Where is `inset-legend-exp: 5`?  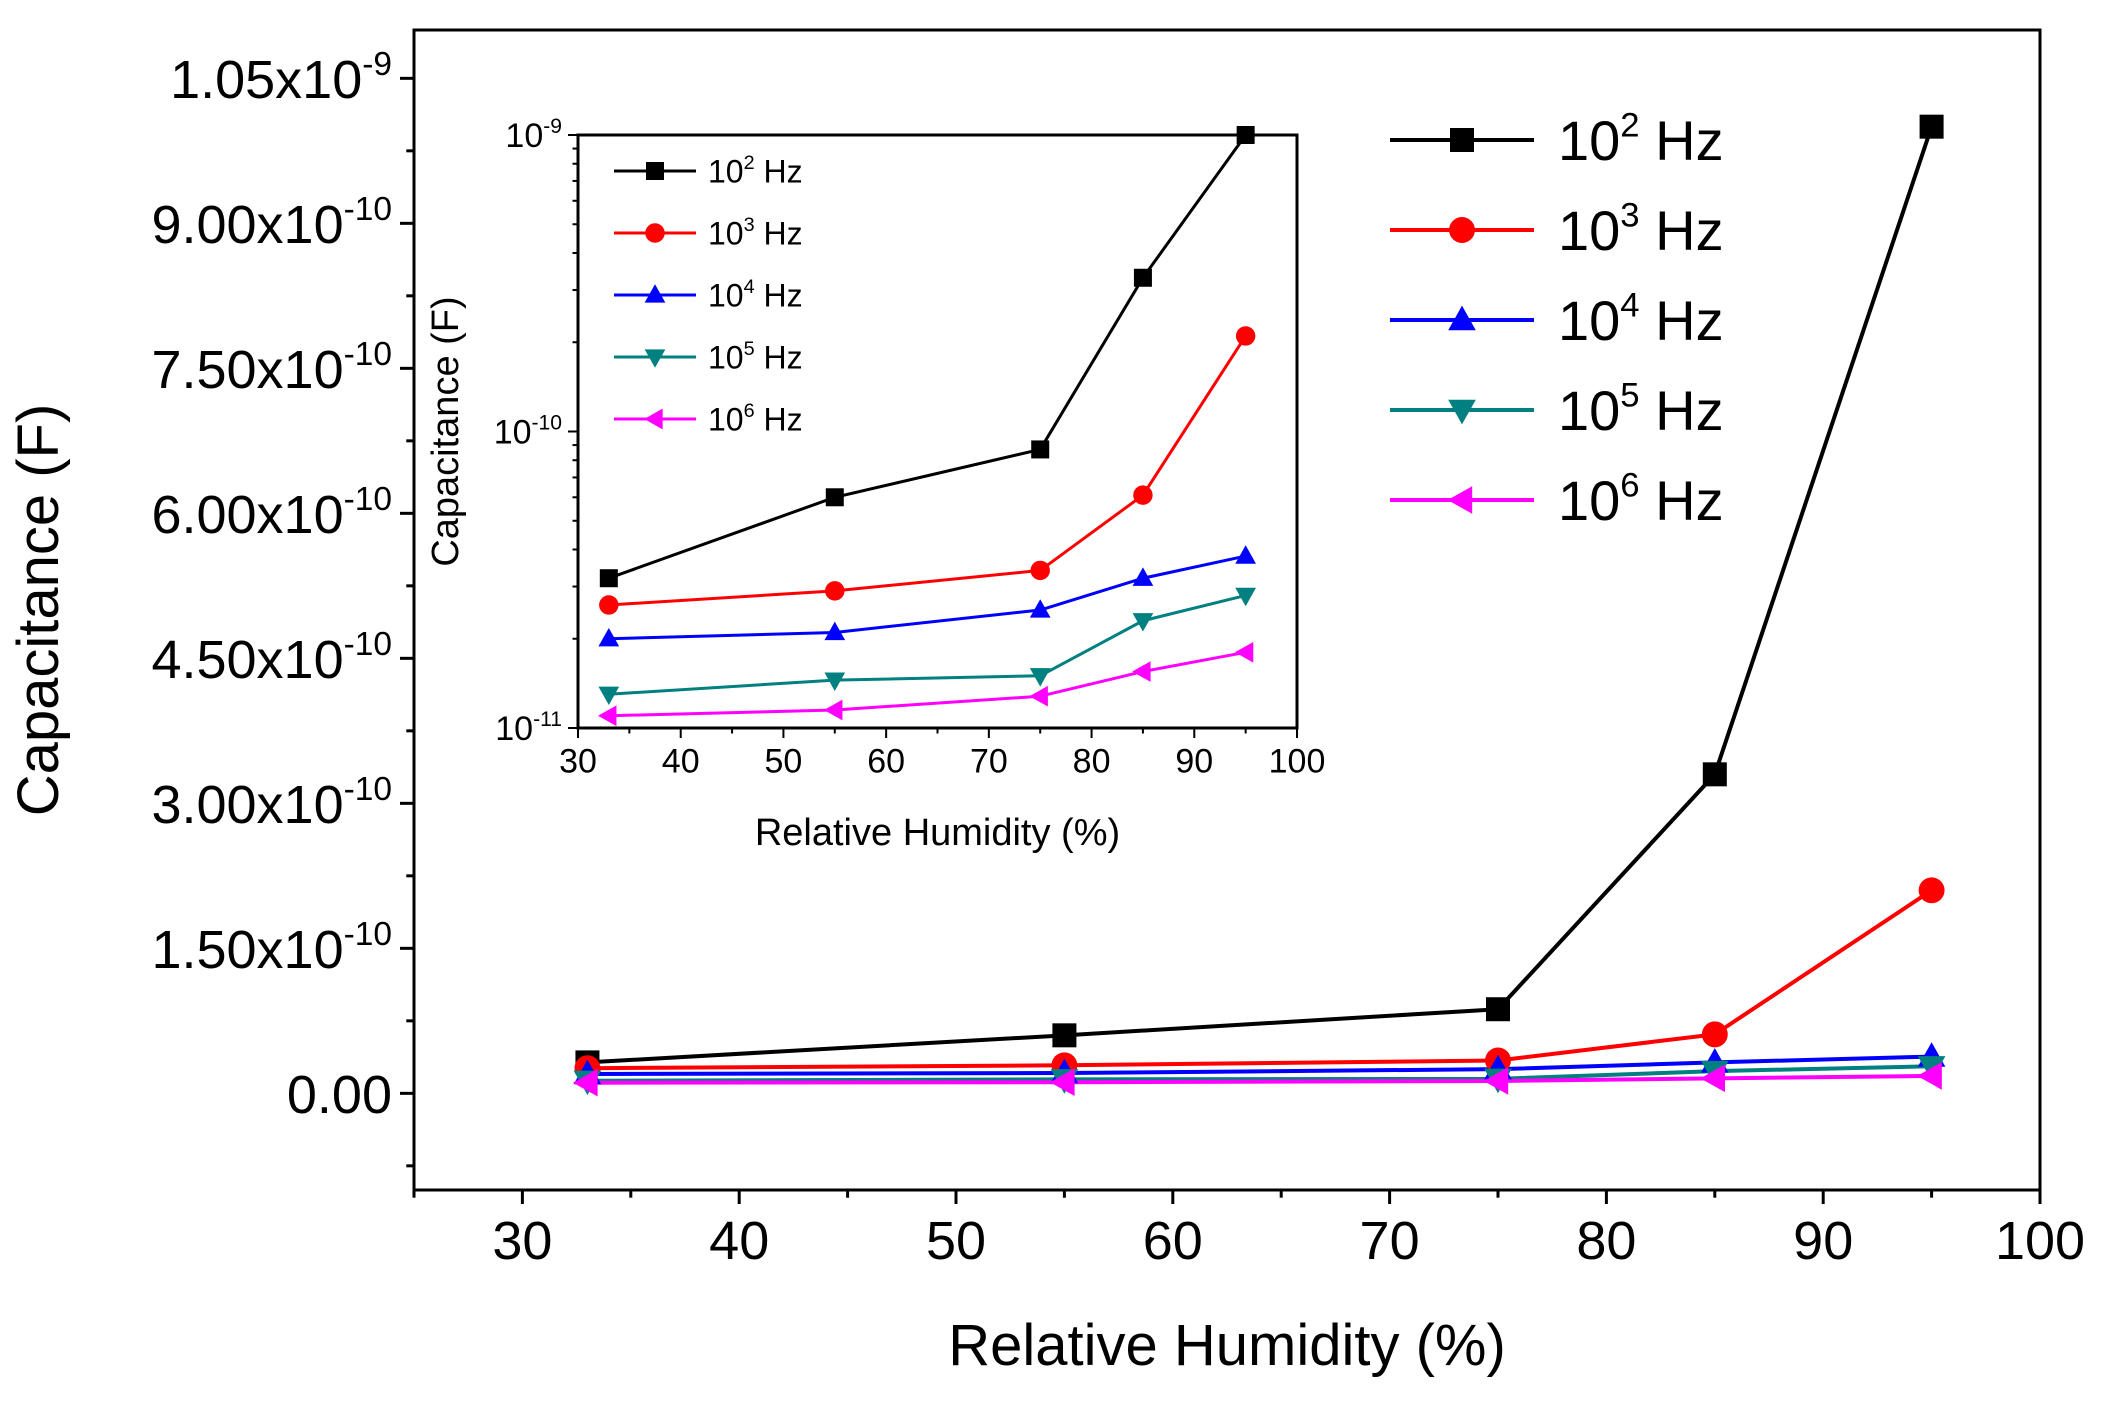 inset-legend-exp: 5 is located at coordinates (749, 349).